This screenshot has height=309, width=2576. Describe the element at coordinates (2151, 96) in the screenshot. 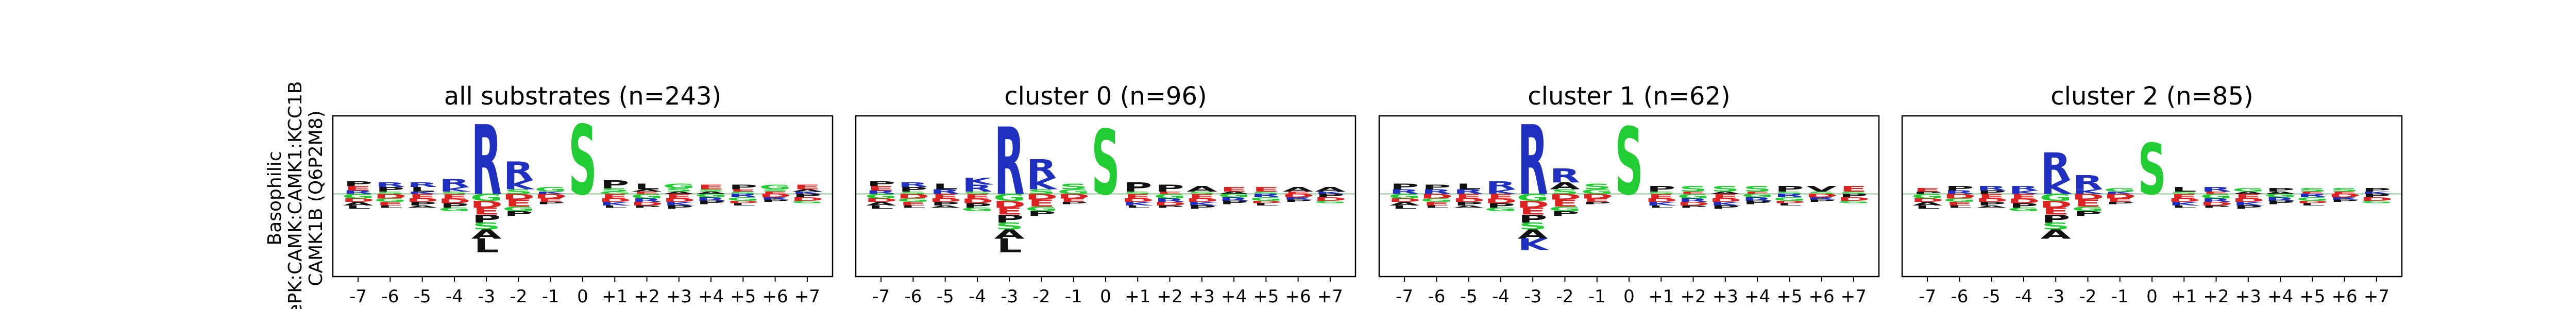

I see `panel-title: cluster 2 (n=85)` at that location.